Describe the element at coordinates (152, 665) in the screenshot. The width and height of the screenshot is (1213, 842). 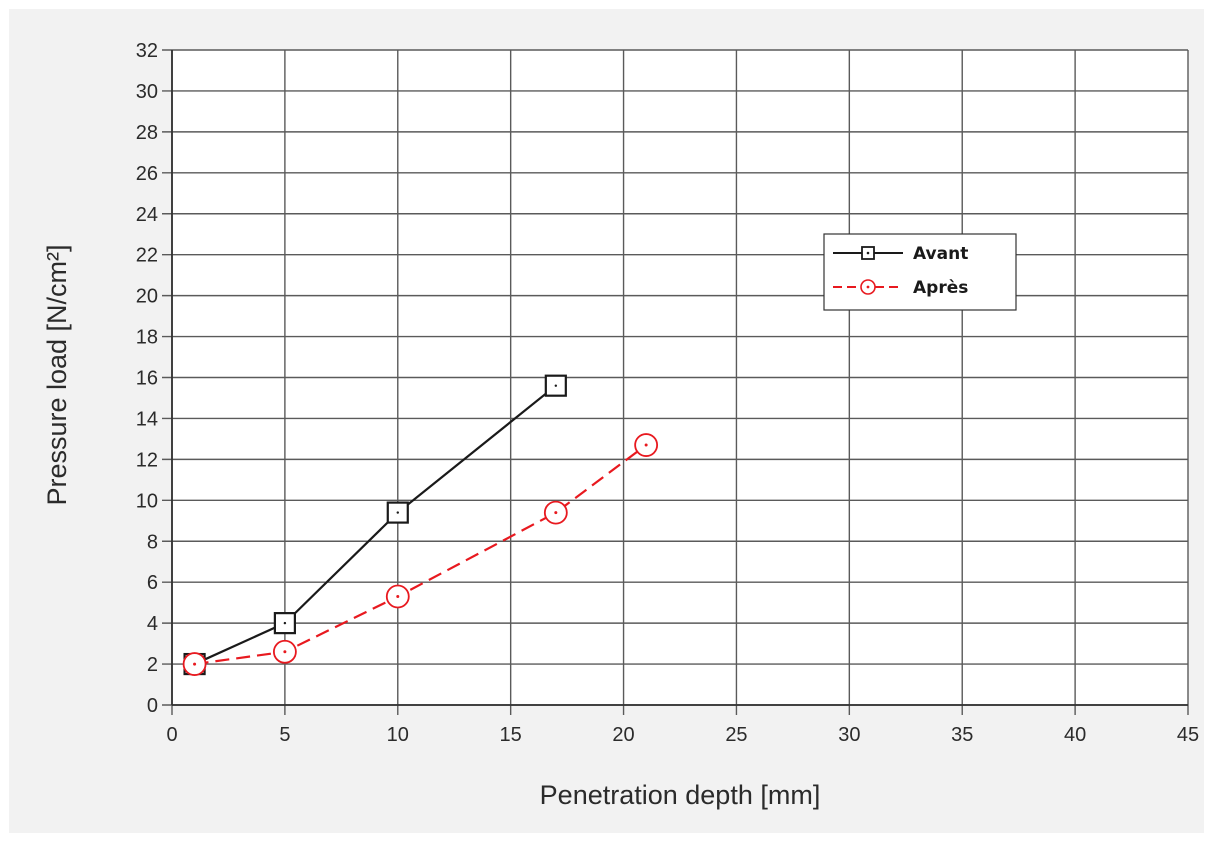
I see `y-tick-label-1: 2` at that location.